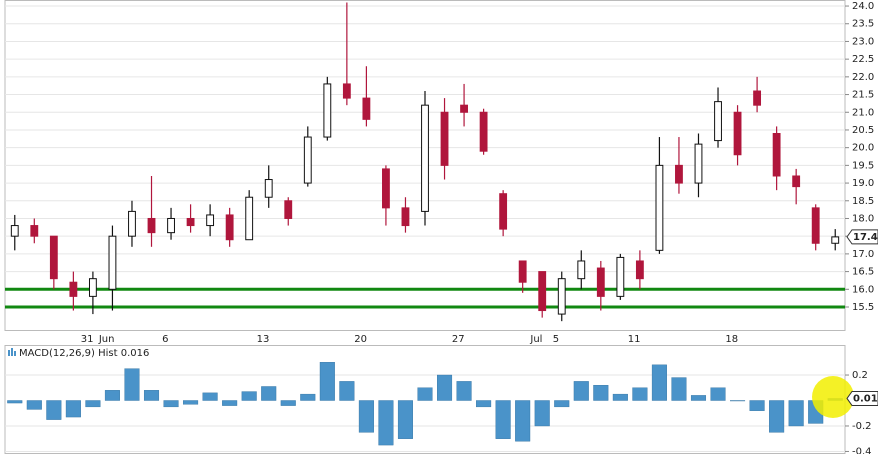  I want to click on macd-title: MACD(12,26,9) Hist 0.016, so click(84, 353).